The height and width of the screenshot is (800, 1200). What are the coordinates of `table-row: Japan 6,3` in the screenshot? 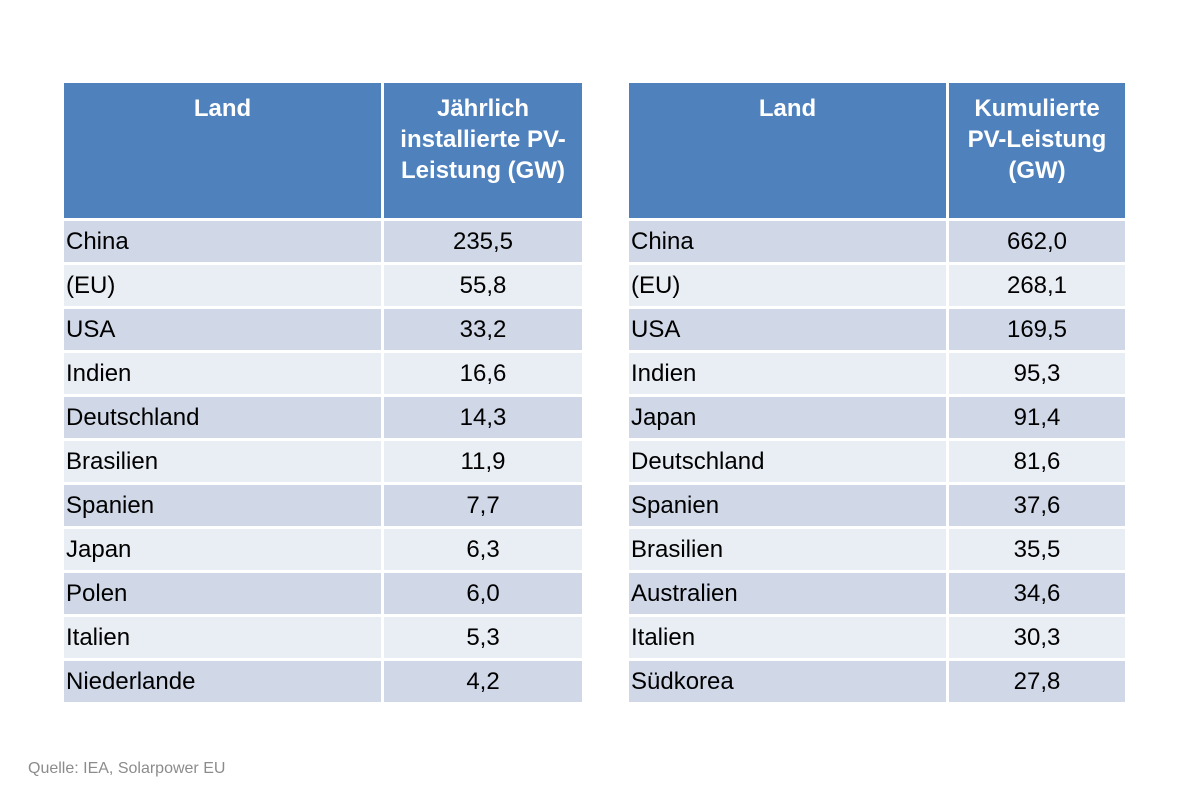 It's located at (323, 549).